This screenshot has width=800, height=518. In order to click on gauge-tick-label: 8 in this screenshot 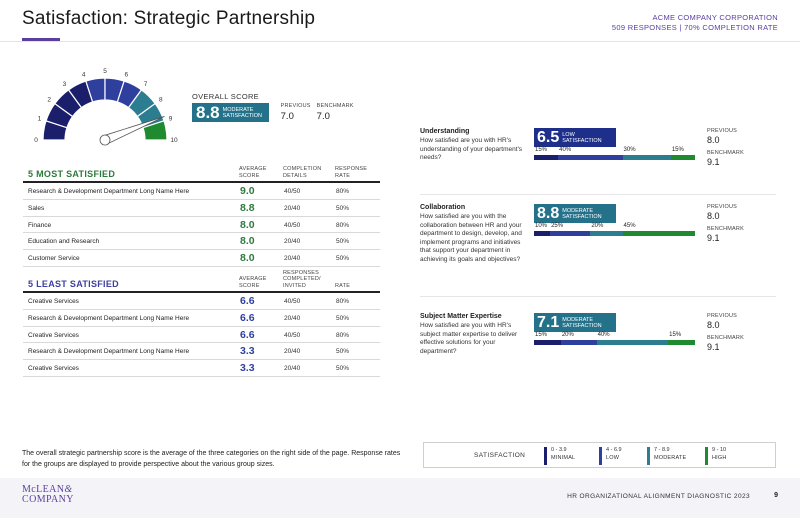, I will do `click(161, 99)`.